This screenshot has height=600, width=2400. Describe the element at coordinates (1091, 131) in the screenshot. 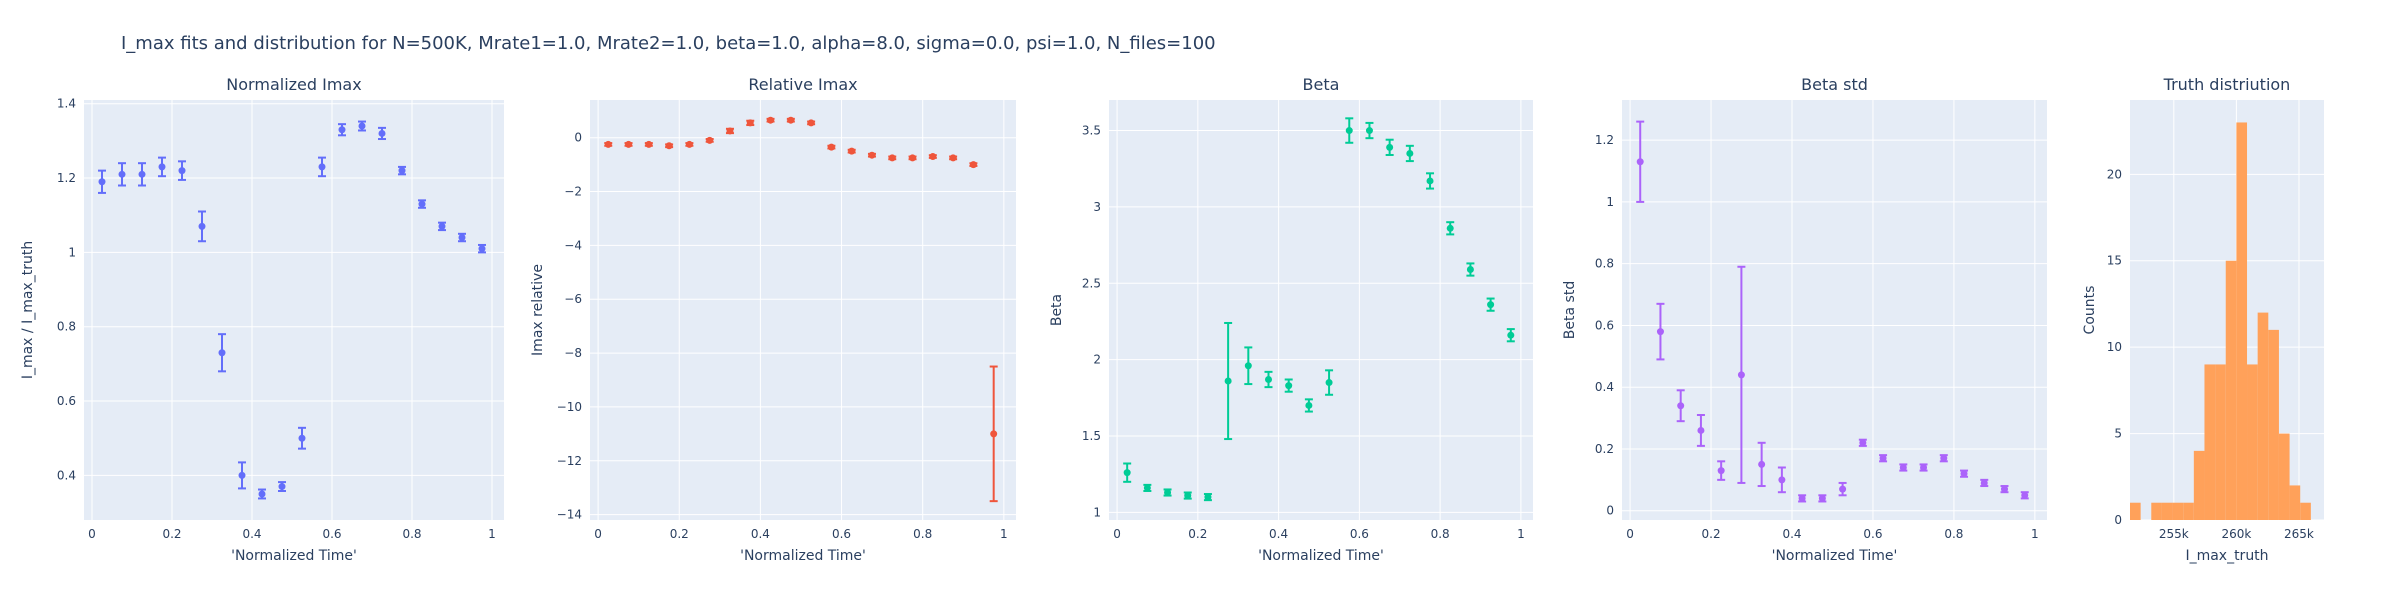

I see `y-tick-label: 3.5` at that location.